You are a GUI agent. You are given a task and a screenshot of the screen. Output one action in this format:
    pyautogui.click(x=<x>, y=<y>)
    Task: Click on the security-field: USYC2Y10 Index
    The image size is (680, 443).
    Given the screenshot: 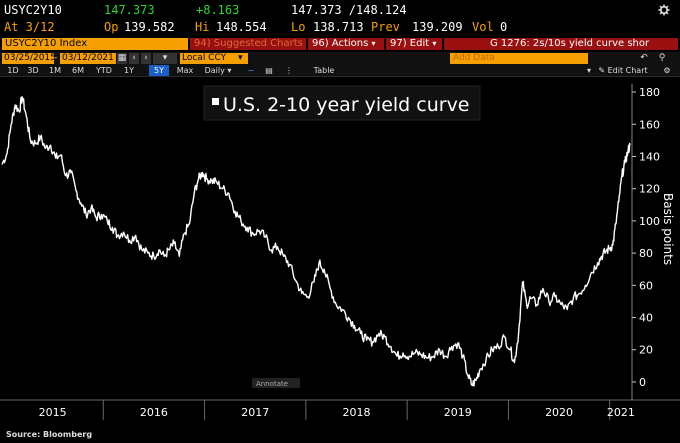 What is the action you would take?
    pyautogui.click(x=95, y=44)
    